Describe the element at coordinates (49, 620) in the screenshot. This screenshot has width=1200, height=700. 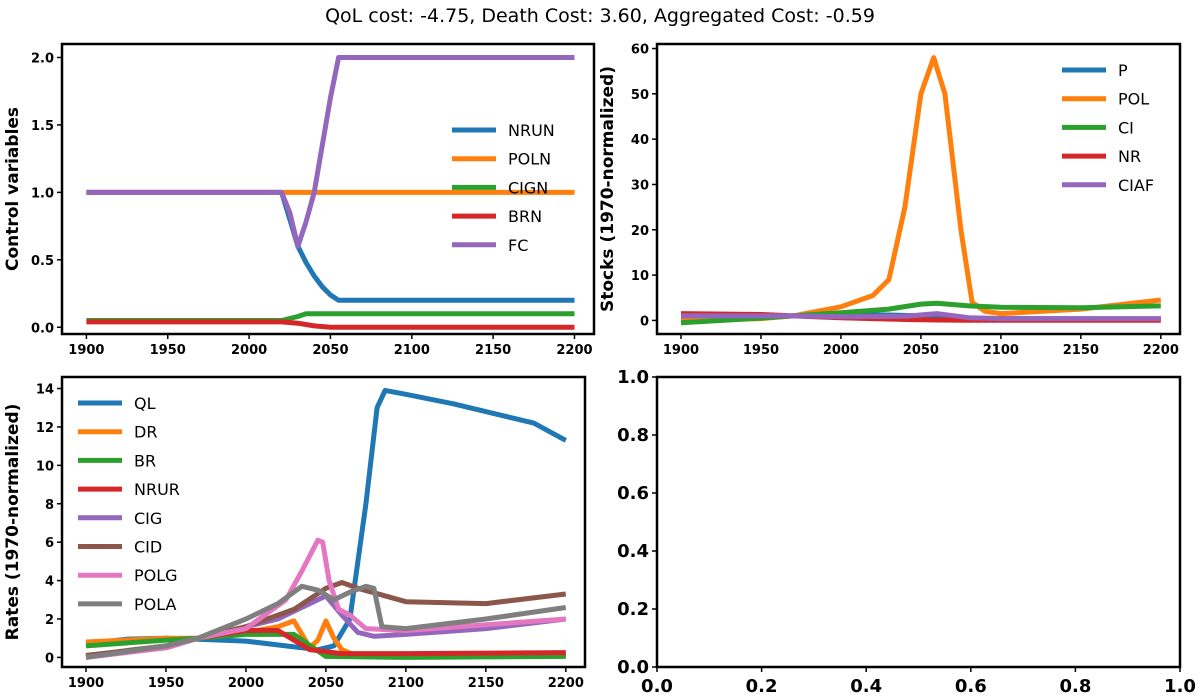
I see `y-tick-label: 2` at that location.